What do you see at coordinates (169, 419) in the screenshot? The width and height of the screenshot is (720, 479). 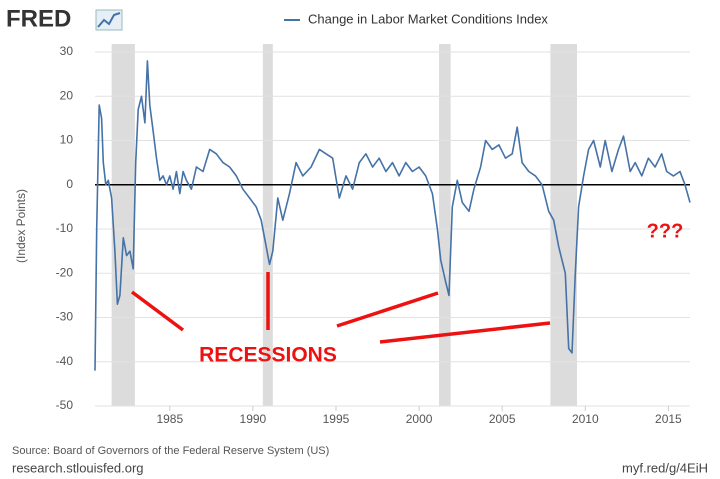 I see `x-tick-label: 1985` at bounding box center [169, 419].